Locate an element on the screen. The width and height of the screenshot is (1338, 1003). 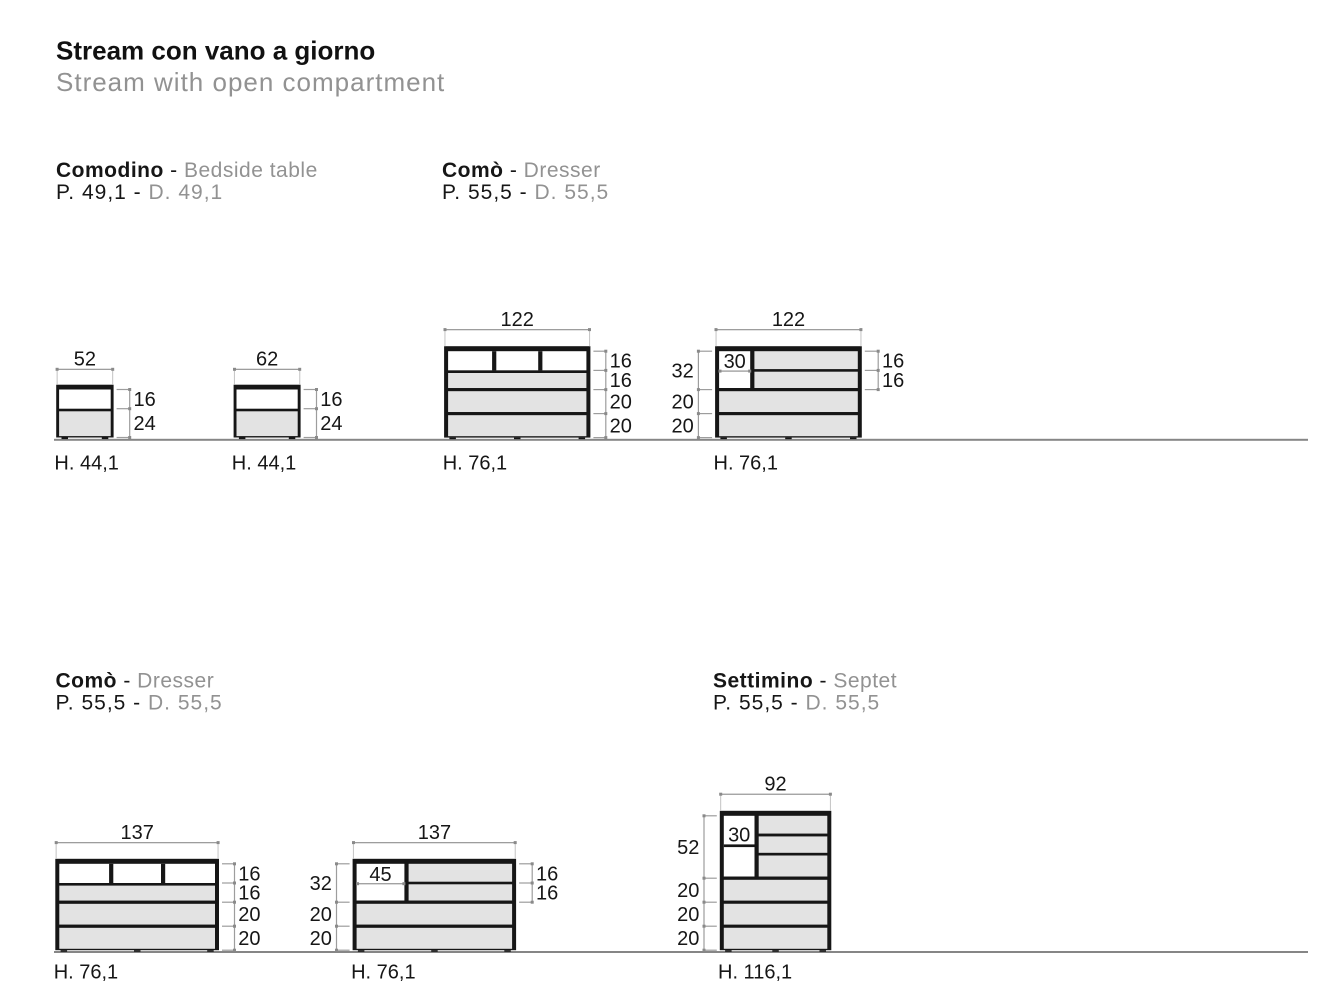
svg-text: H. 116,1 is located at coordinates (755, 973).